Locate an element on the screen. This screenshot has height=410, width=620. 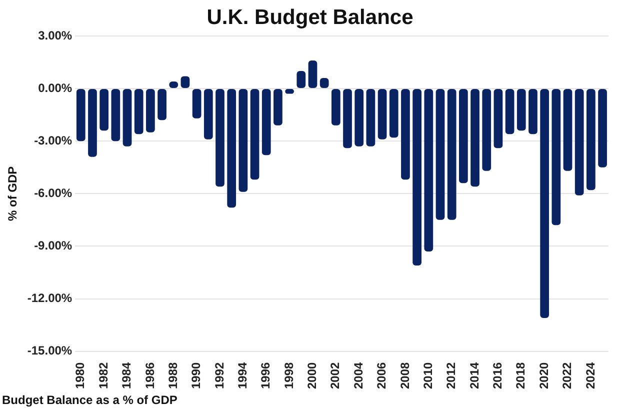
x-tick-label: 1998 is located at coordinates (289, 376).